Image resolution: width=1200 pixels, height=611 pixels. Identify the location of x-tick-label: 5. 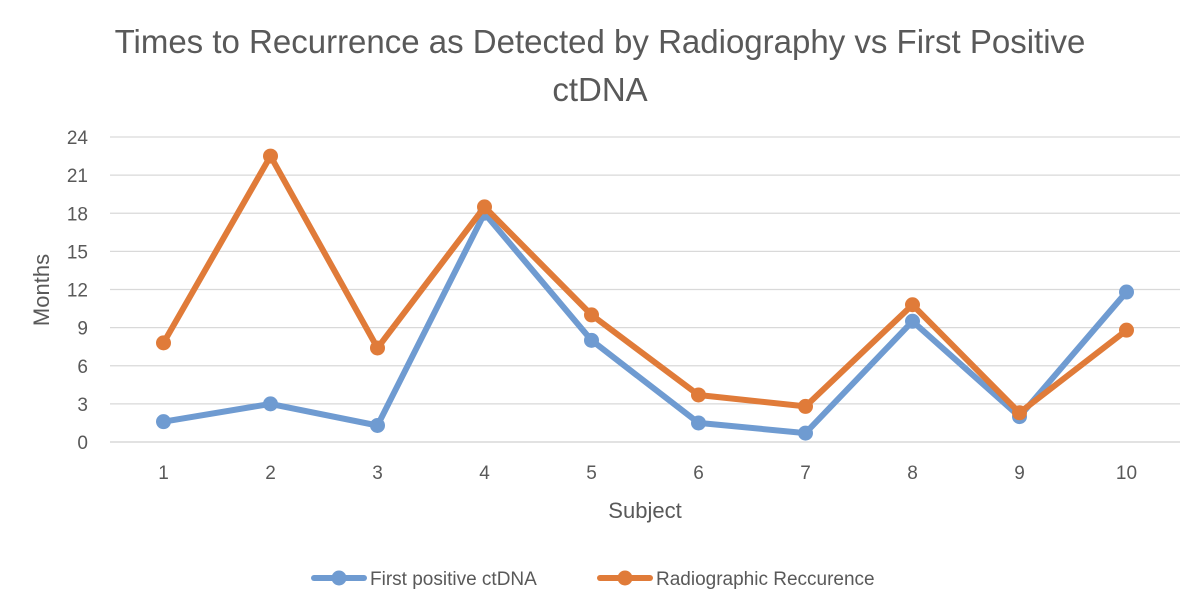
(591, 473).